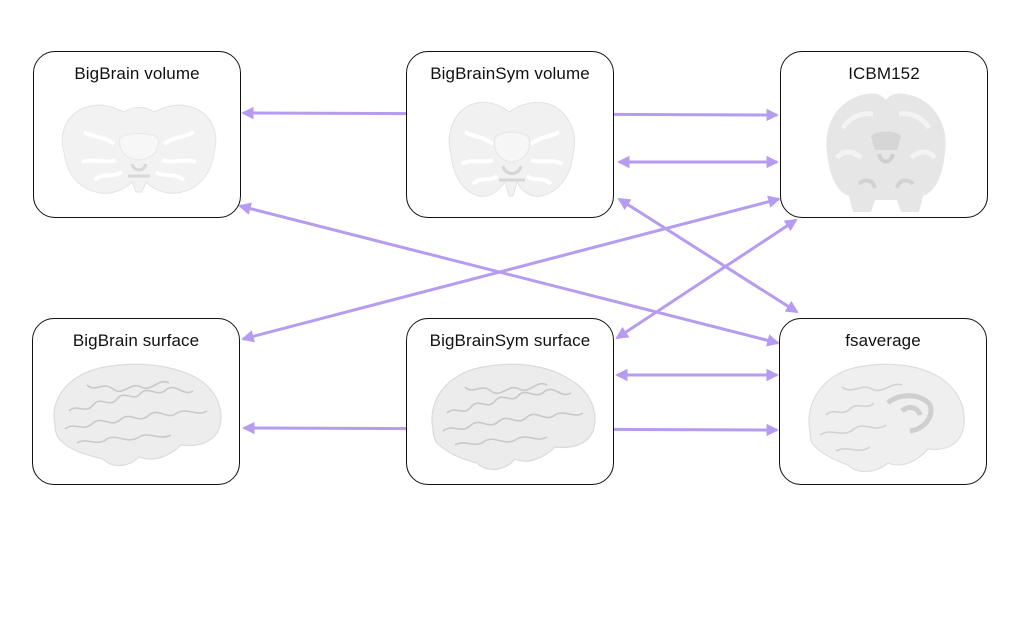 The height and width of the screenshot is (643, 1021). I want to click on coronal-mri-slice-icon, so click(886, 152).